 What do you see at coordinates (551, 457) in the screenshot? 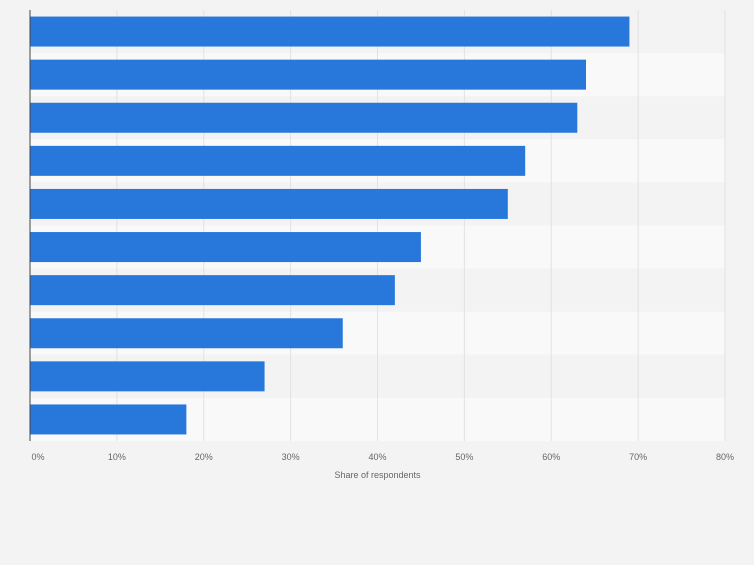
I see `x-tick-label: 60%` at bounding box center [551, 457].